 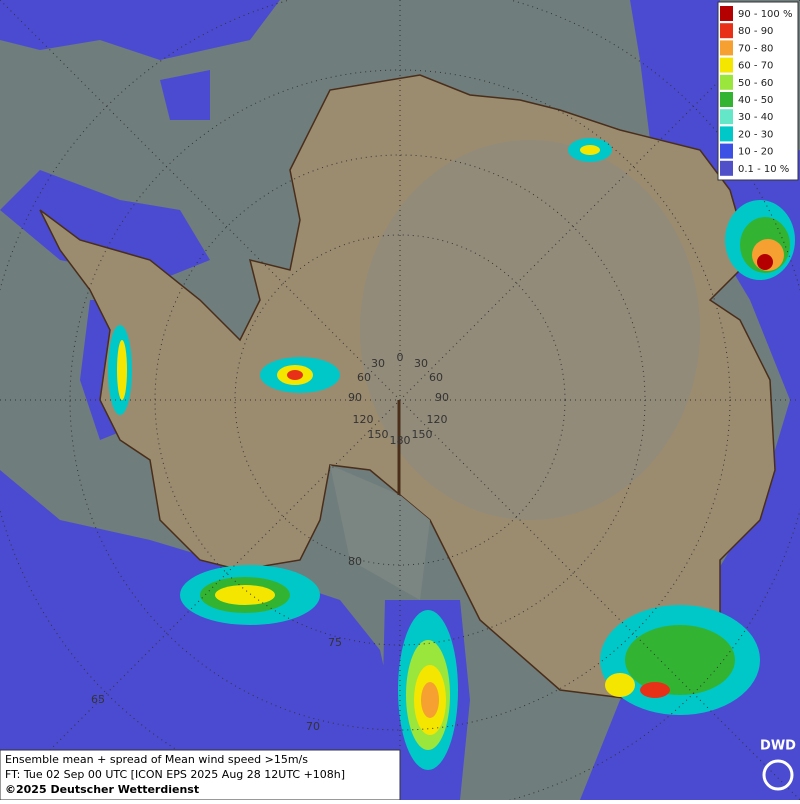 What do you see at coordinates (755, 152) in the screenshot?
I see `legend-label: 10 - 20` at bounding box center [755, 152].